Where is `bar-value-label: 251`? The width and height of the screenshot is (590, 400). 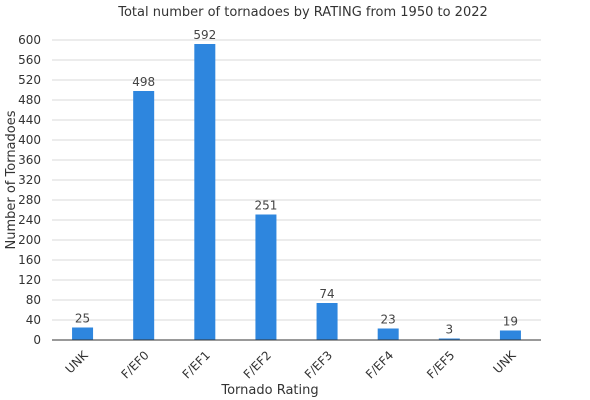
bar-value-label: 251 is located at coordinates (265, 206).